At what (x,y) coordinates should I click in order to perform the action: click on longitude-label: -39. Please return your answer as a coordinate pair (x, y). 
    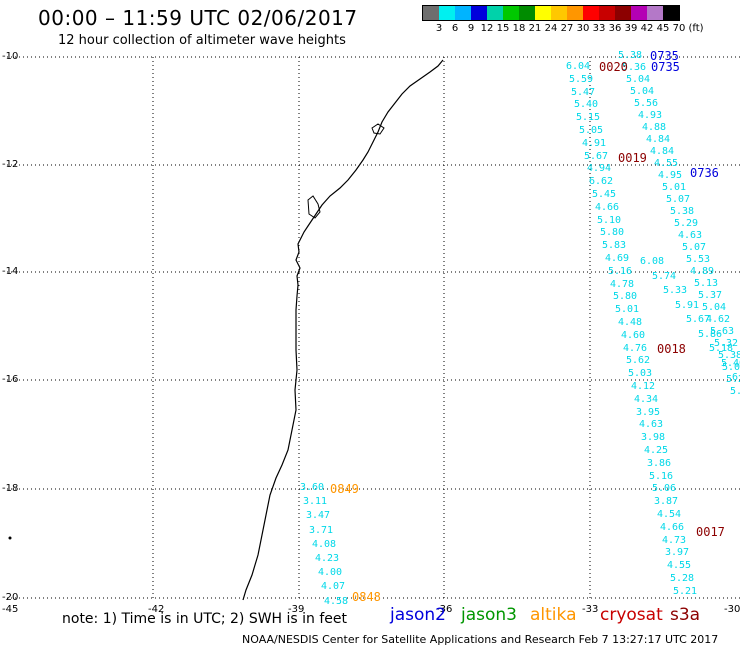
    Looking at the image, I should click on (296, 609).